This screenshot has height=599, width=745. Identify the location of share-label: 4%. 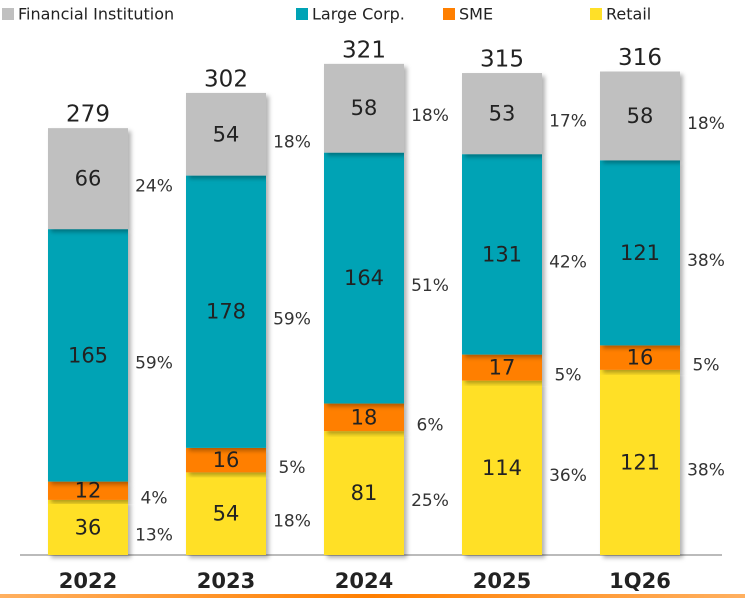
(154, 499).